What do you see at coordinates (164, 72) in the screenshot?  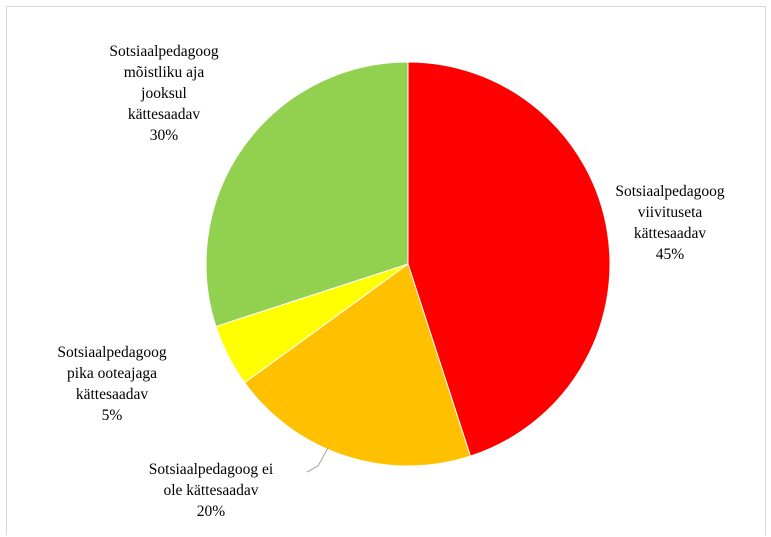 I see `slice-label-line: mõistliku aja` at bounding box center [164, 72].